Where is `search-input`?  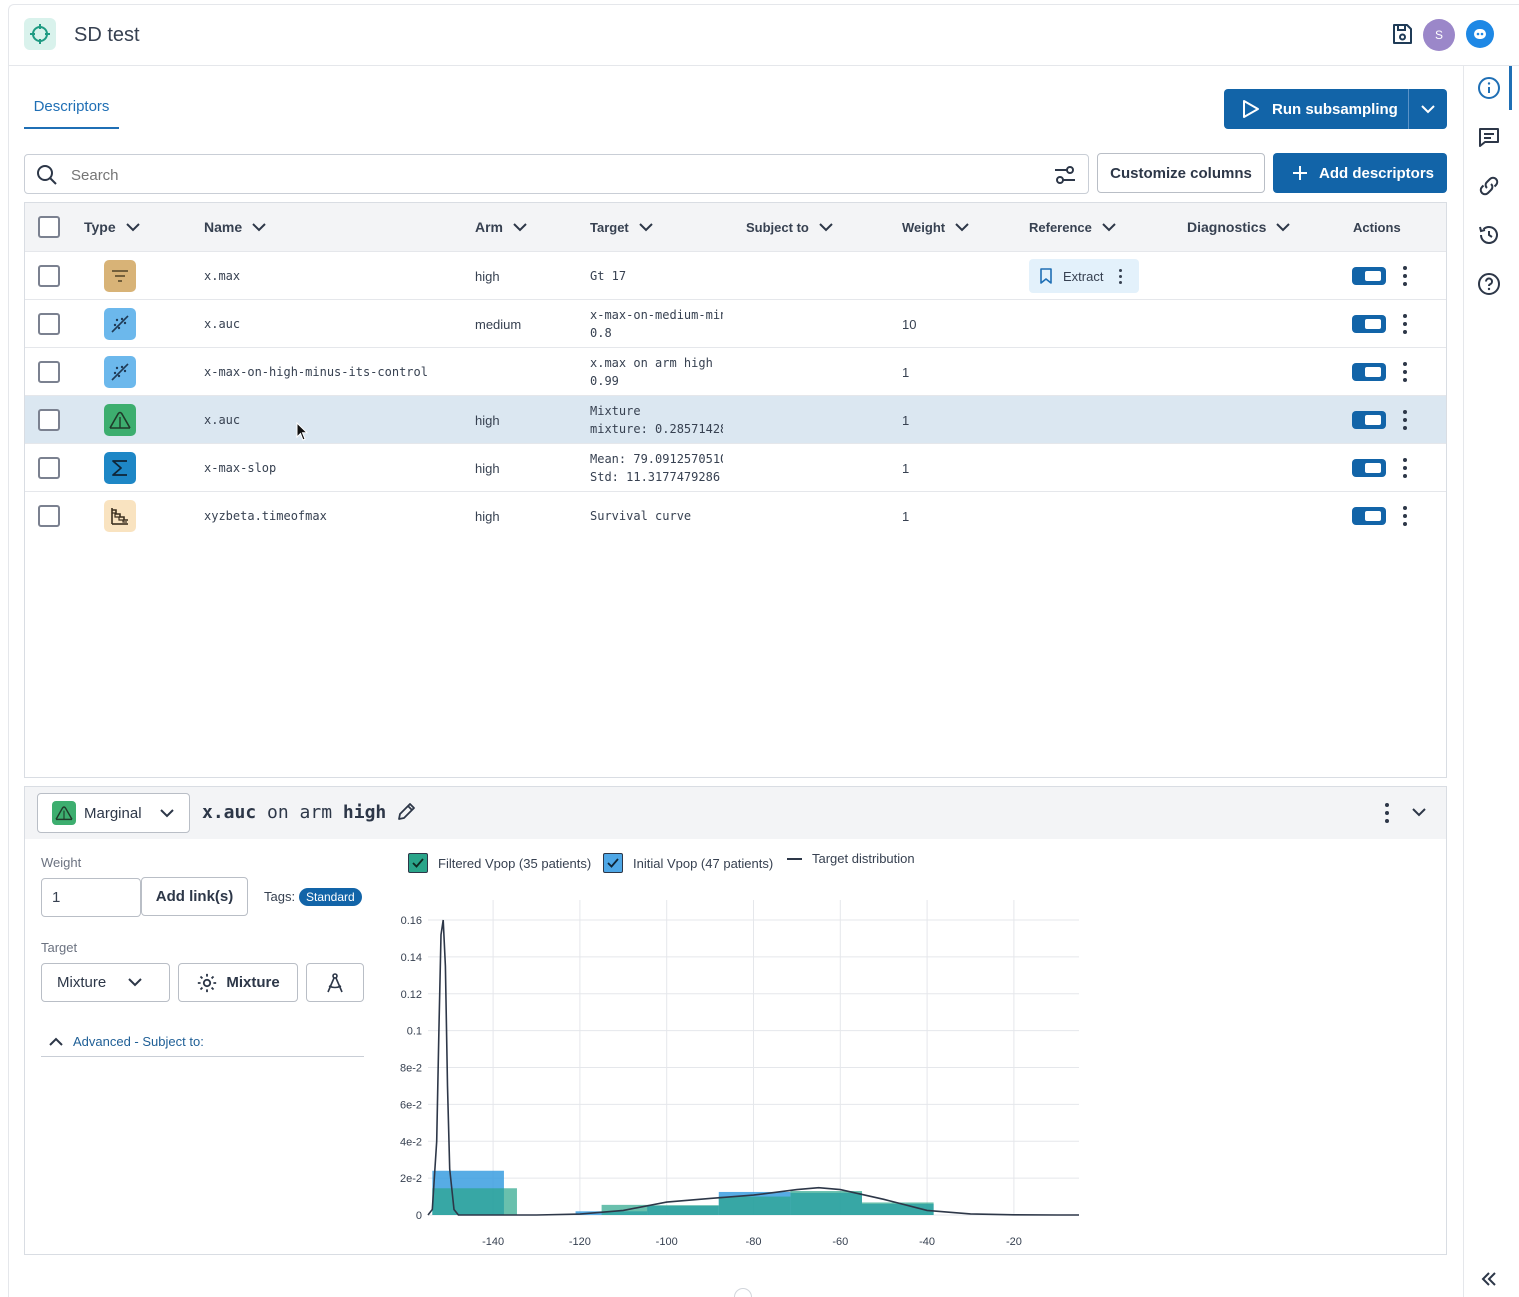
search-input is located at coordinates (551, 175).